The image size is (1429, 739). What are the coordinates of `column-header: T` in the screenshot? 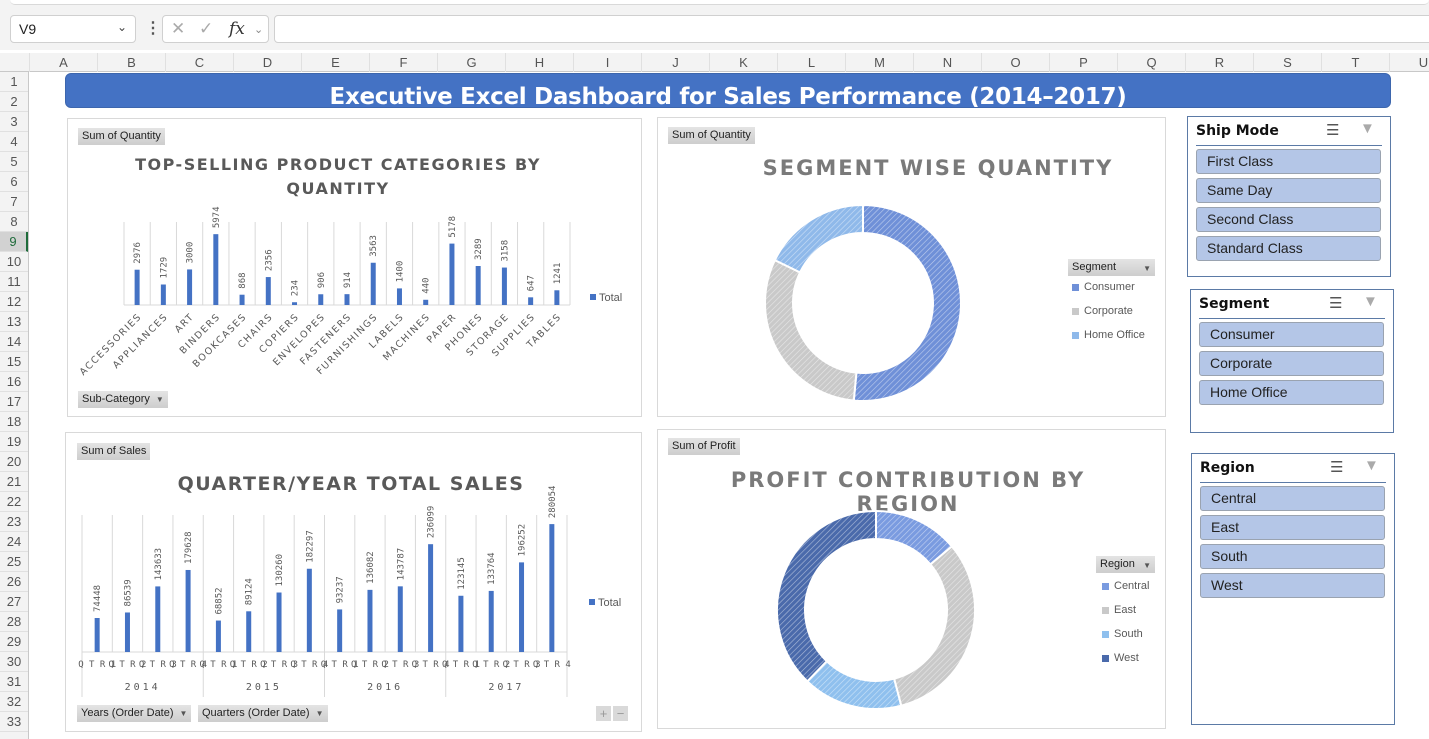 It's located at (1355, 62).